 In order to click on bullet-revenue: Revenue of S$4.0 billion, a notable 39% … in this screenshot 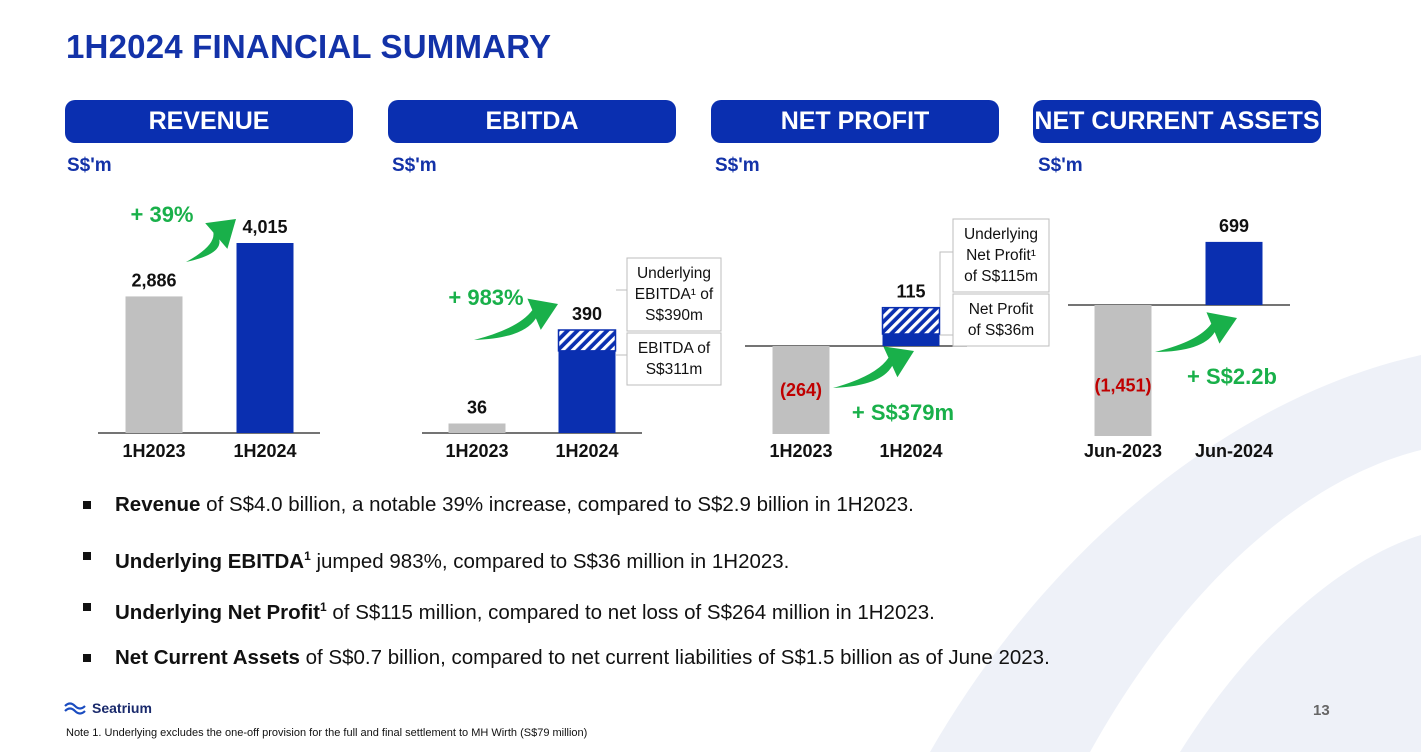, I will do `click(566, 515)`.